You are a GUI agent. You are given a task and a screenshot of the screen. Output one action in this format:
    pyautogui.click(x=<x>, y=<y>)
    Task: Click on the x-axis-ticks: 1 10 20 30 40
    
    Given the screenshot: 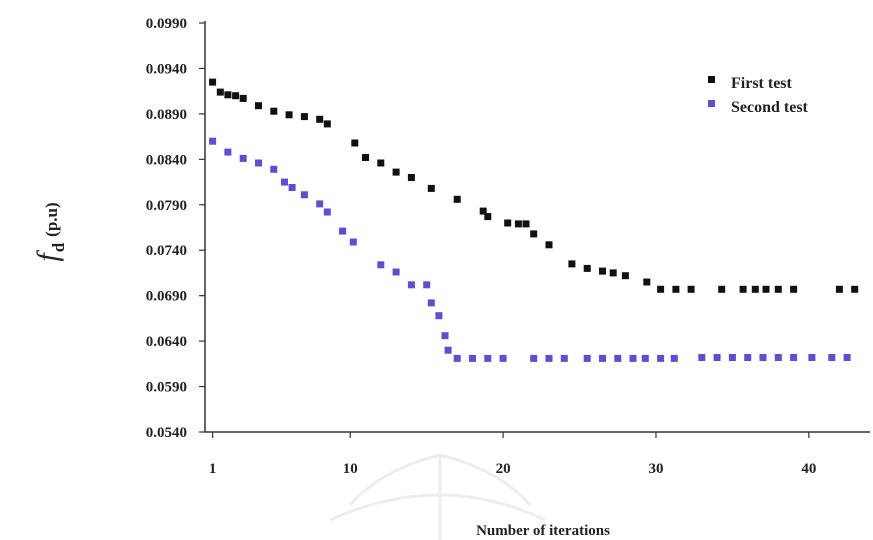 What is the action you would take?
    pyautogui.click(x=512, y=454)
    